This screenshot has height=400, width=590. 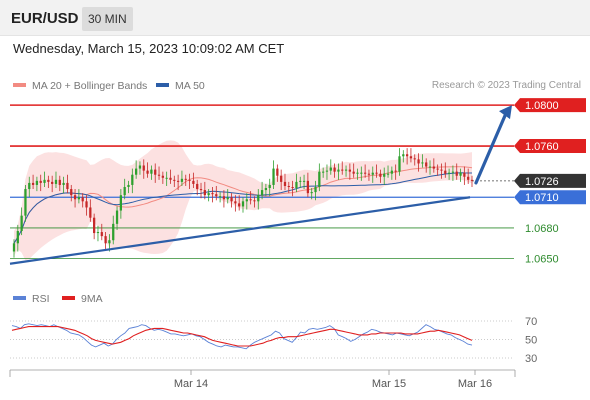 I want to click on level-tag-resistance, so click(x=550, y=105).